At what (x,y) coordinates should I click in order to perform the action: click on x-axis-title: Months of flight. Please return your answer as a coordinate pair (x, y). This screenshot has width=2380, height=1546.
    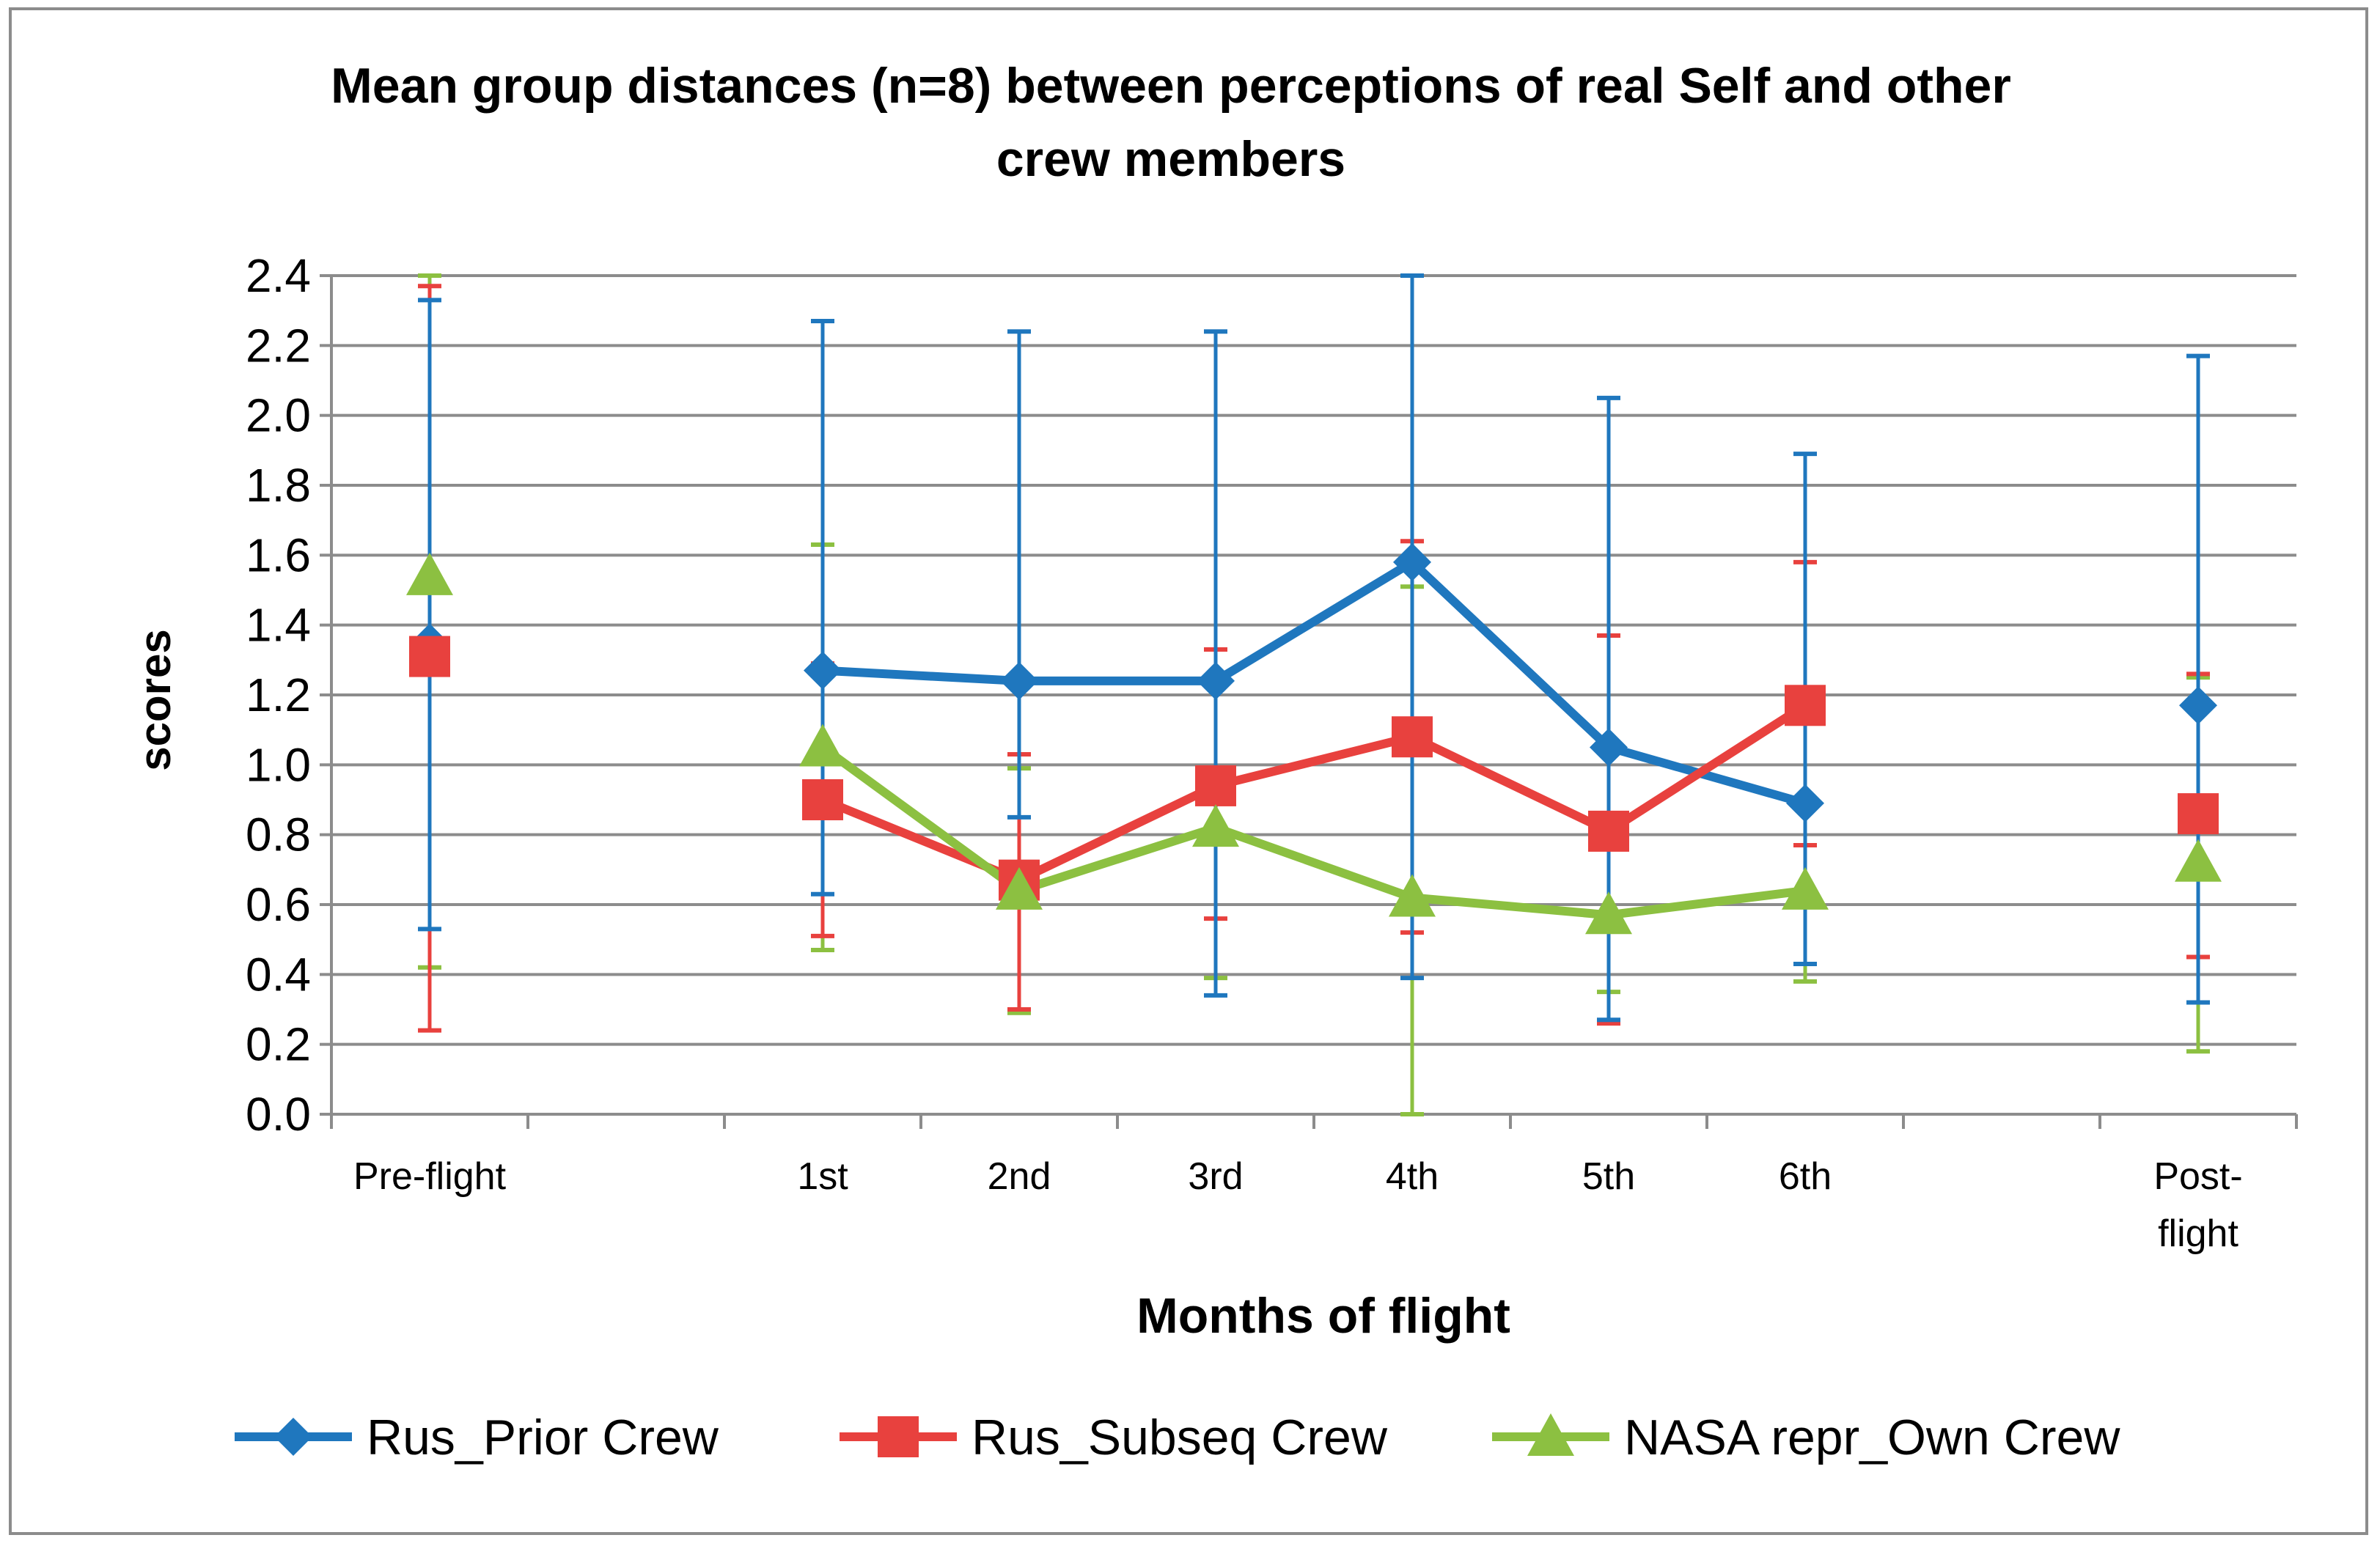
    Looking at the image, I should click on (1323, 1316).